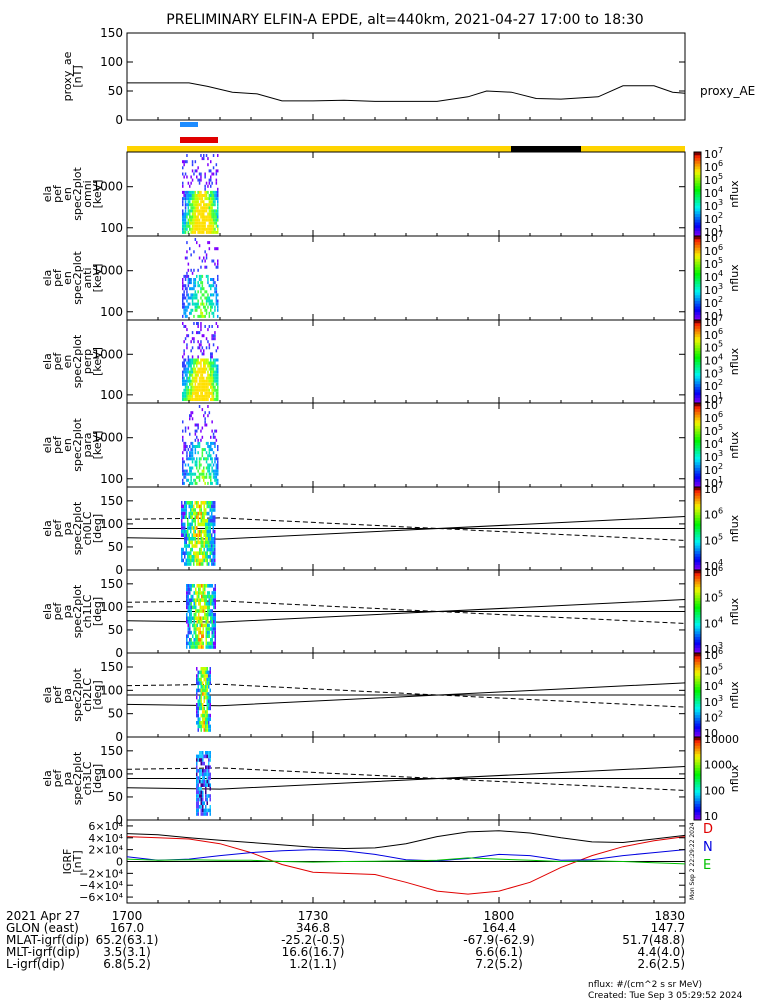 The width and height of the screenshot is (775, 1000). Describe the element at coordinates (697, 778) in the screenshot. I see `colorbar-frame` at that location.